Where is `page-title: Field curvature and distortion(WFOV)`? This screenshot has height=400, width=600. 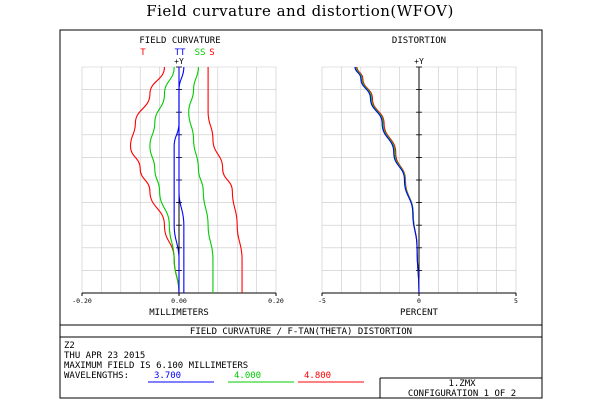
page-title: Field curvature and distortion(WFOV) is located at coordinates (300, 11).